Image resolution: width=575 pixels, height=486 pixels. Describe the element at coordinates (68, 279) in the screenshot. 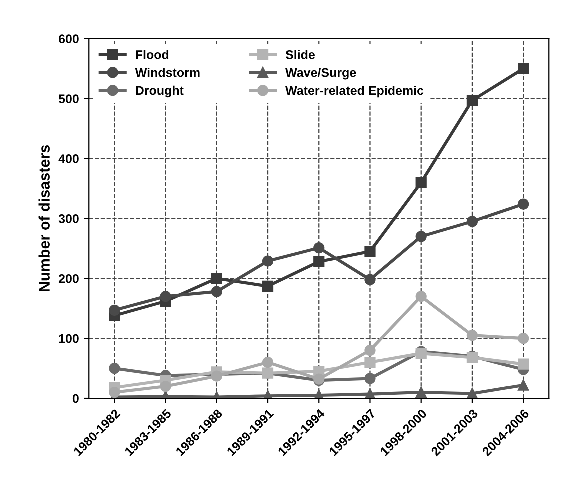

I see `y-tick-label: 200` at that location.